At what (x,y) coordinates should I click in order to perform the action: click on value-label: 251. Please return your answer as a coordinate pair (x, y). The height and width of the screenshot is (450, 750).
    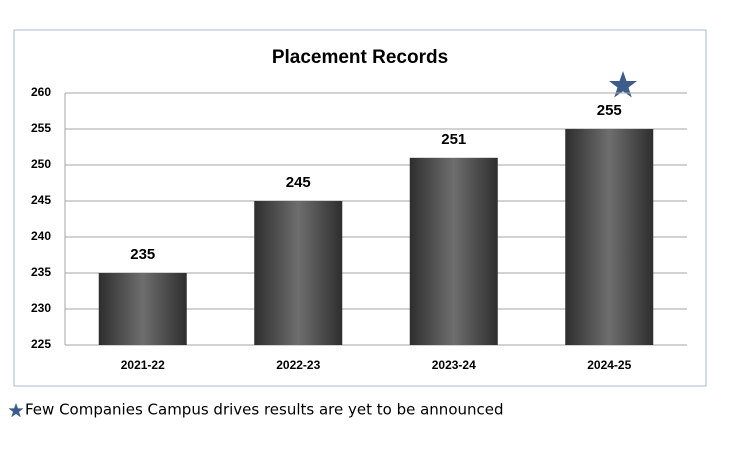
    Looking at the image, I should click on (453, 139).